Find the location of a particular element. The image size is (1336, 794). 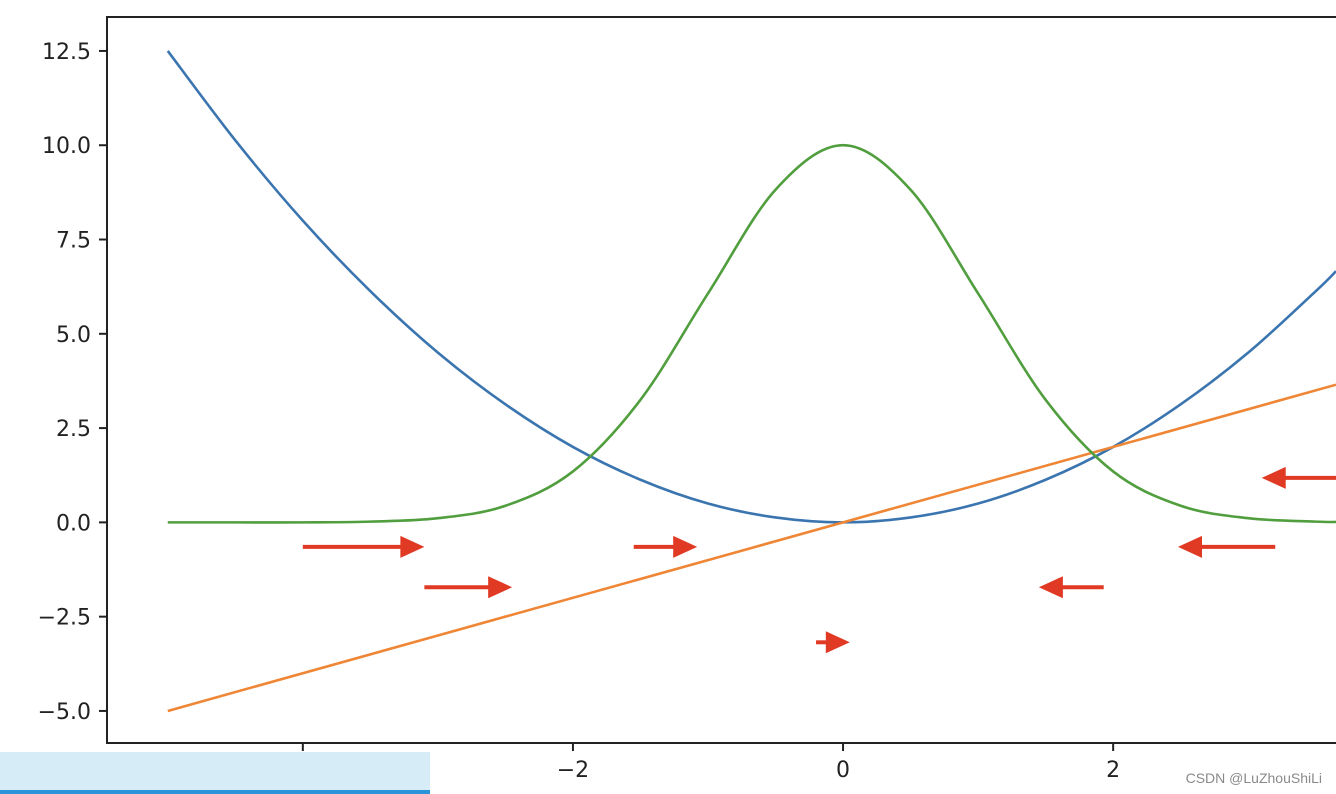

bottom-strip is located at coordinates (215, 773).